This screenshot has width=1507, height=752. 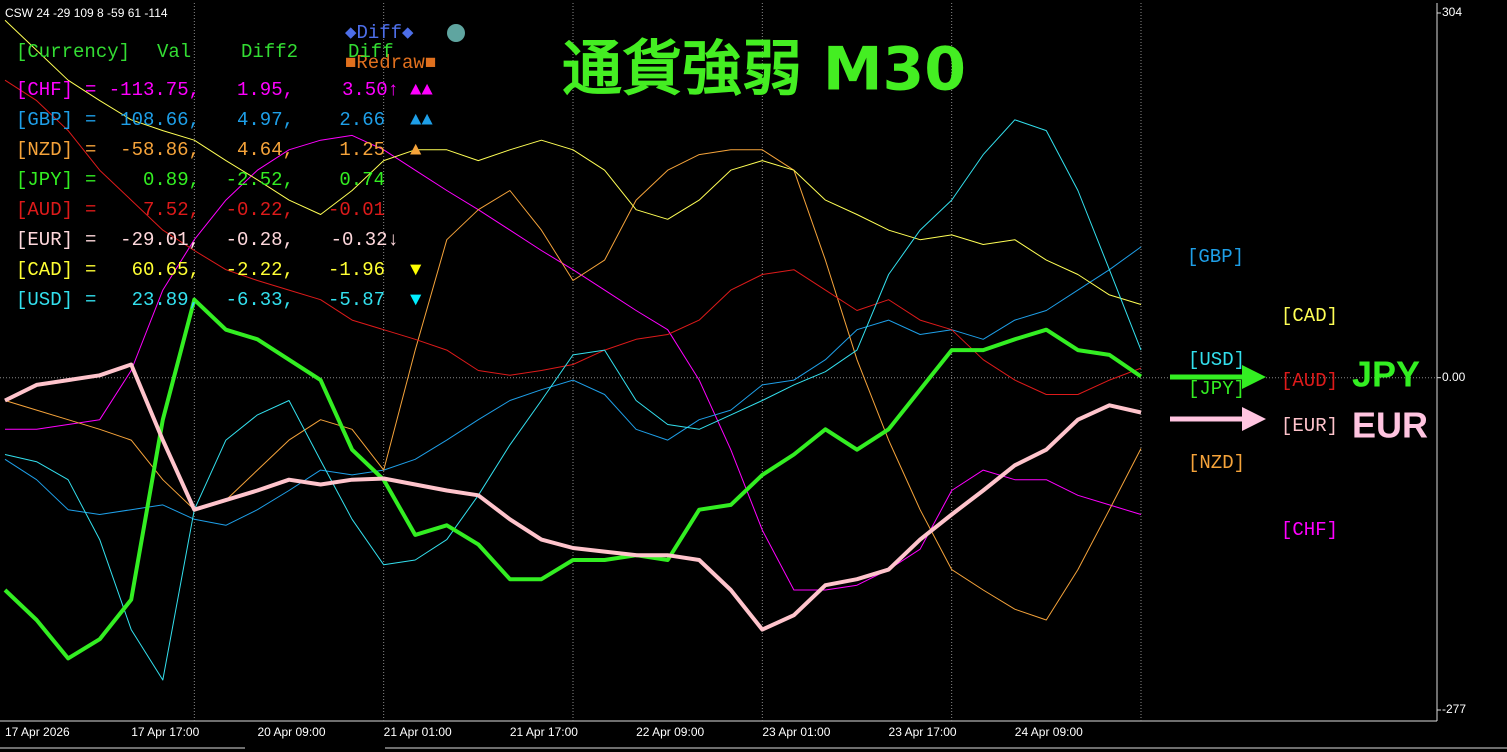 I want to click on legend-label: [CAD], so click(x=1309, y=316).